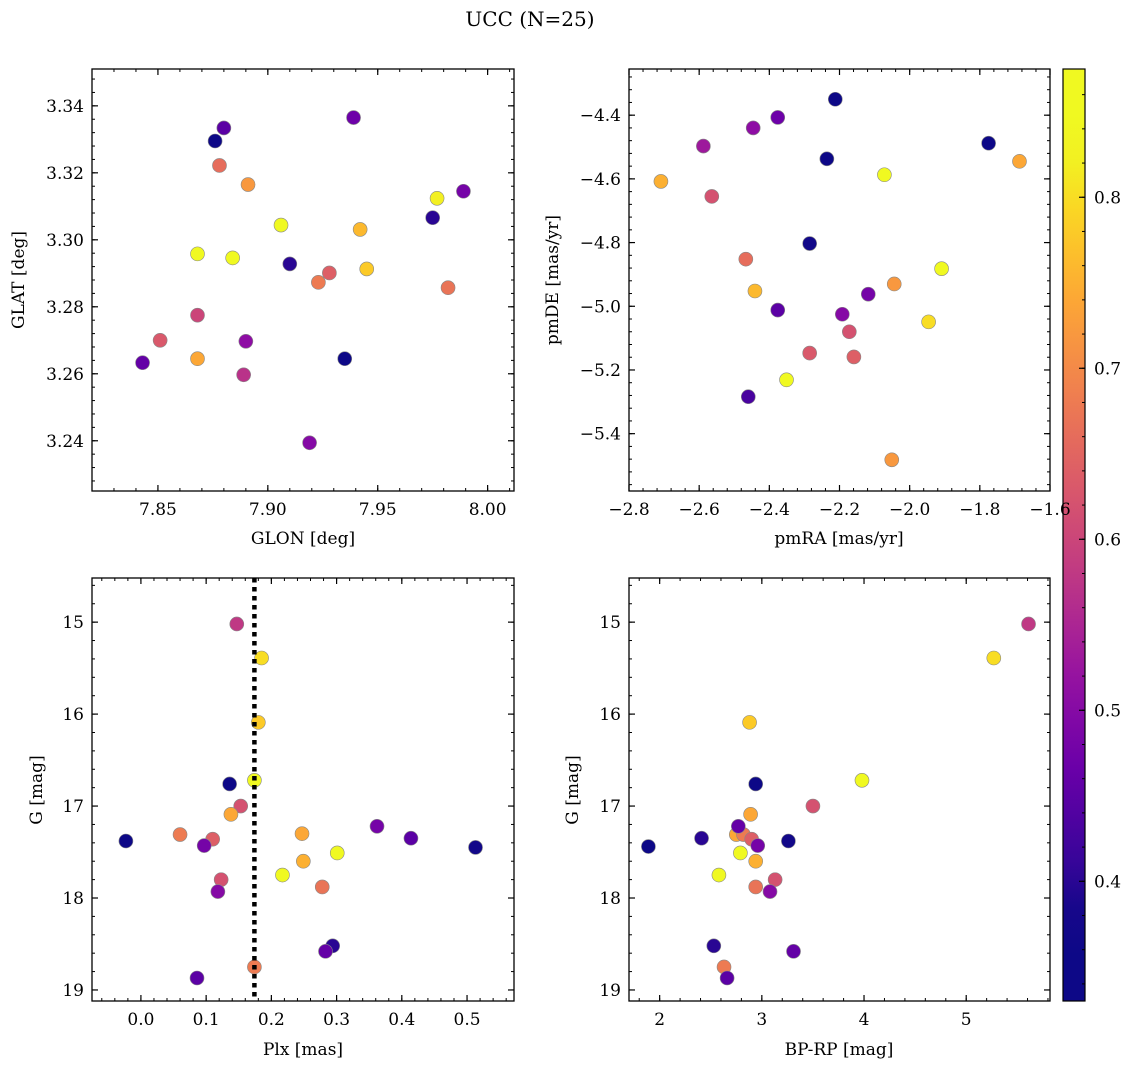 This screenshot has height=1068, width=1136. I want to click on y-tick-label: 17, so click(73, 807).